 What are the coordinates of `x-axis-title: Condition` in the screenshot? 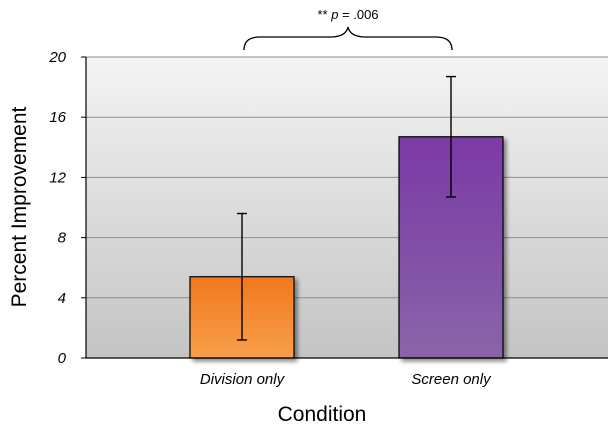 It's located at (322, 414).